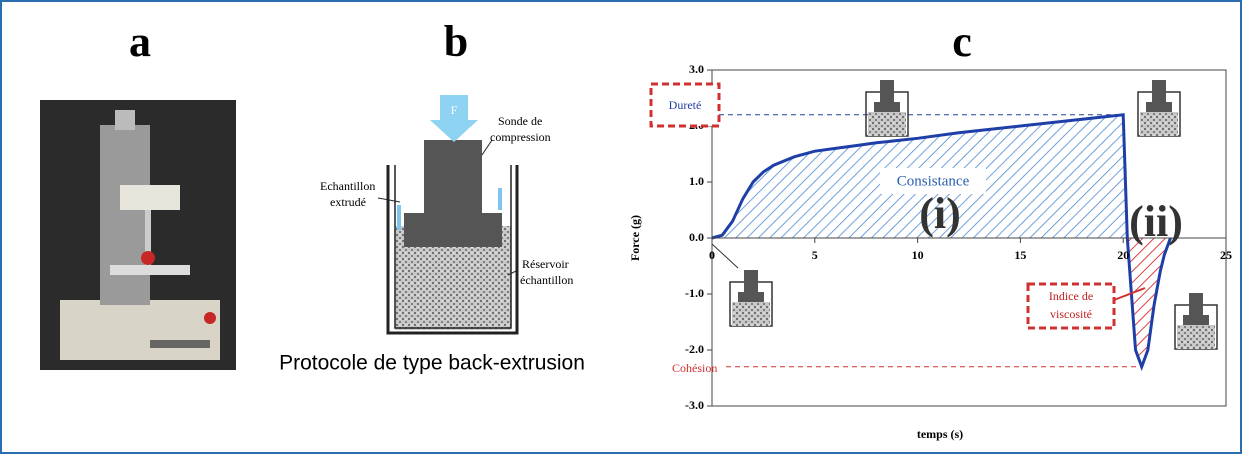 The width and height of the screenshot is (1242, 454). I want to click on region-label: (i), so click(940, 213).